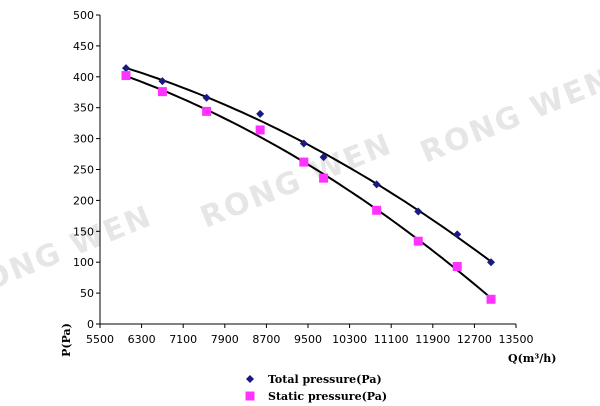 The image size is (600, 406). What do you see at coordinates (316, 388) in the screenshot?
I see `legend: Total pressure(Pa) Static pressure(Pa)` at bounding box center [316, 388].